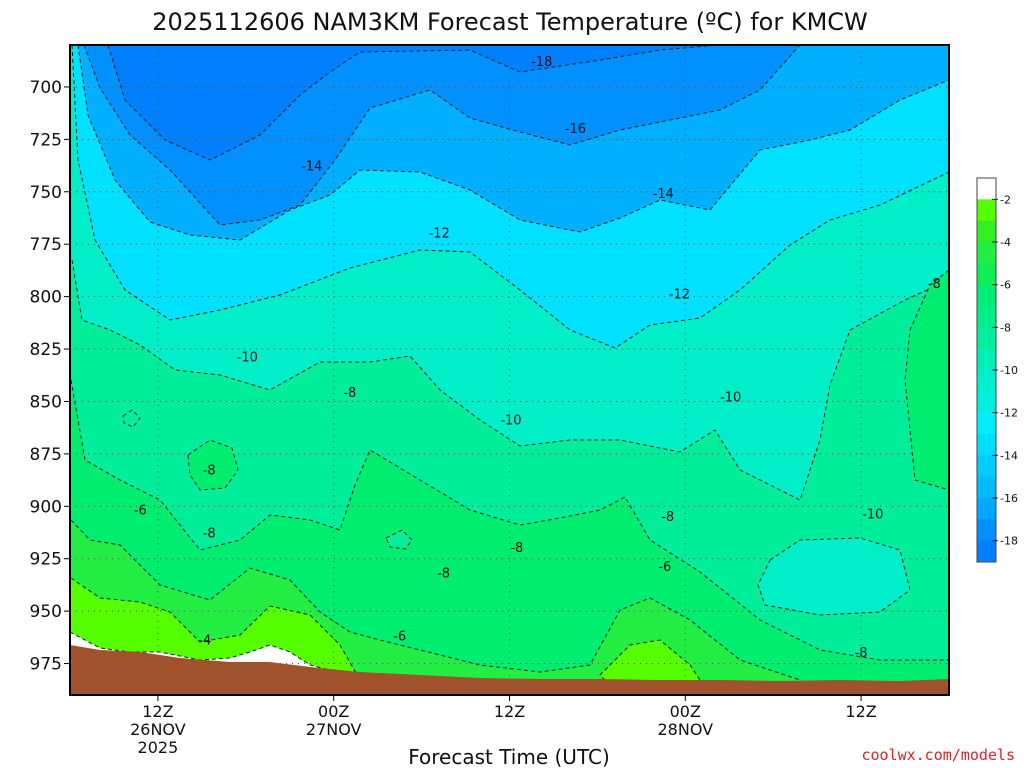  I want to click on colorbar-tick-label: -16, so click(1009, 498).